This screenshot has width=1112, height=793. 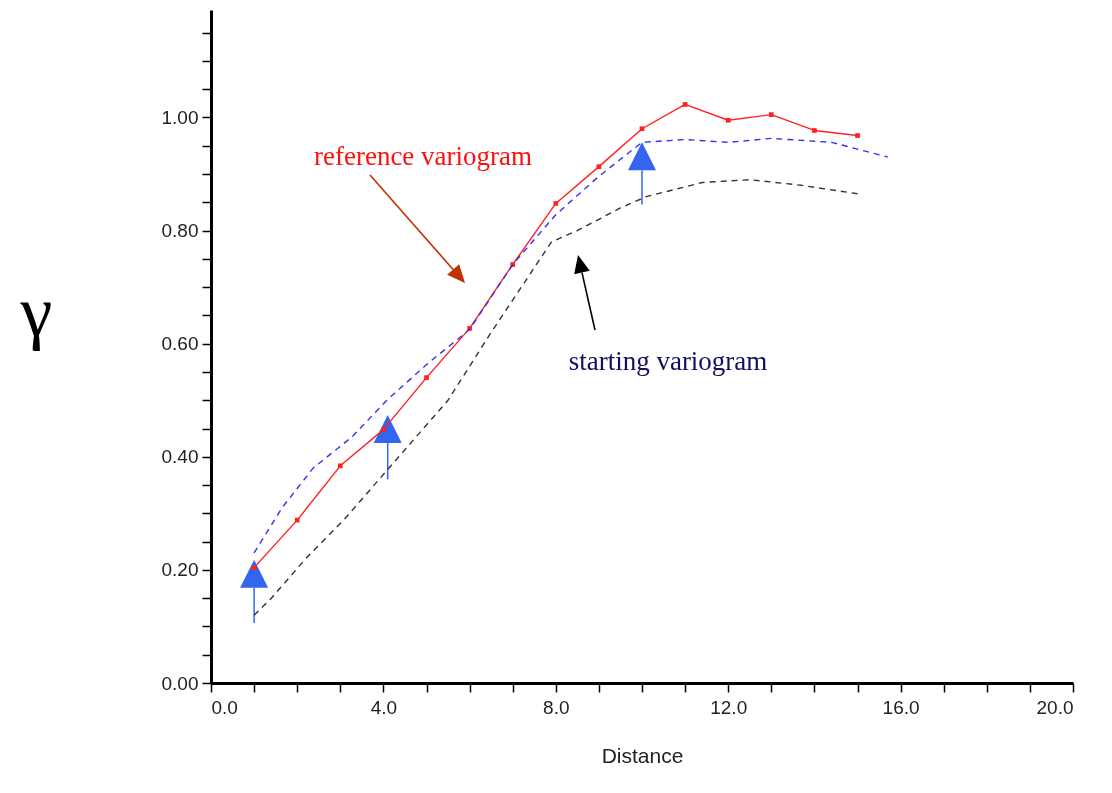 What do you see at coordinates (180, 683) in the screenshot?
I see `y-tick-label: 0.00` at bounding box center [180, 683].